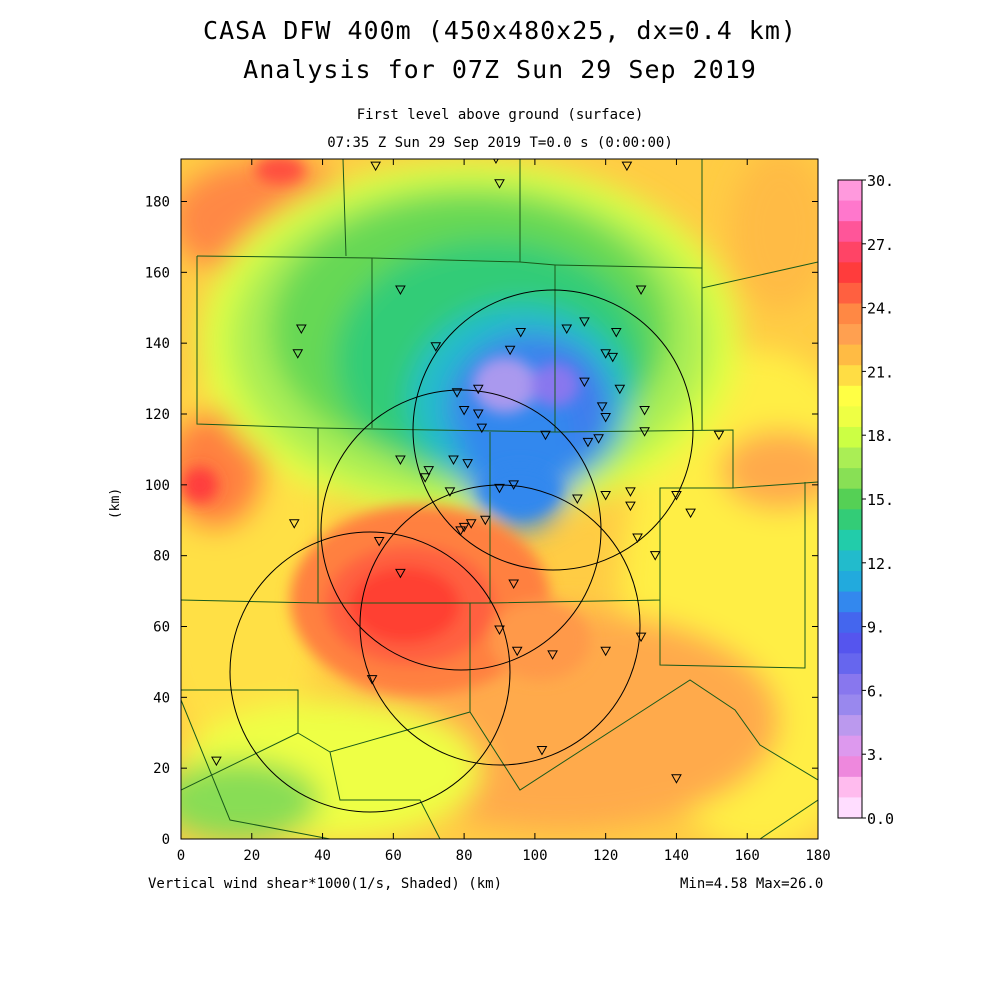  I want to click on y-tick-label: 80, so click(161, 557).